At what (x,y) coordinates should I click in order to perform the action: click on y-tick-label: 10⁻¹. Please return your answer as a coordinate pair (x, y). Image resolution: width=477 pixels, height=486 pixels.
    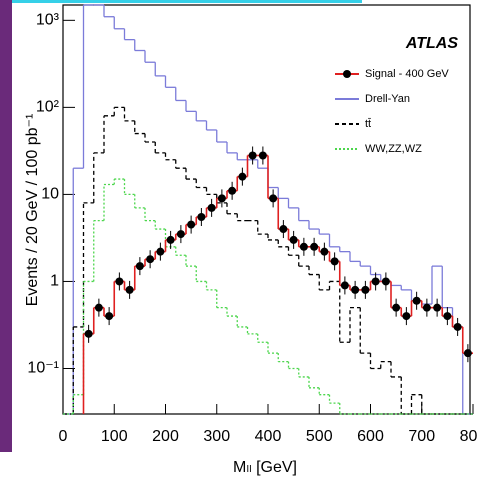
    Looking at the image, I should click on (43, 368).